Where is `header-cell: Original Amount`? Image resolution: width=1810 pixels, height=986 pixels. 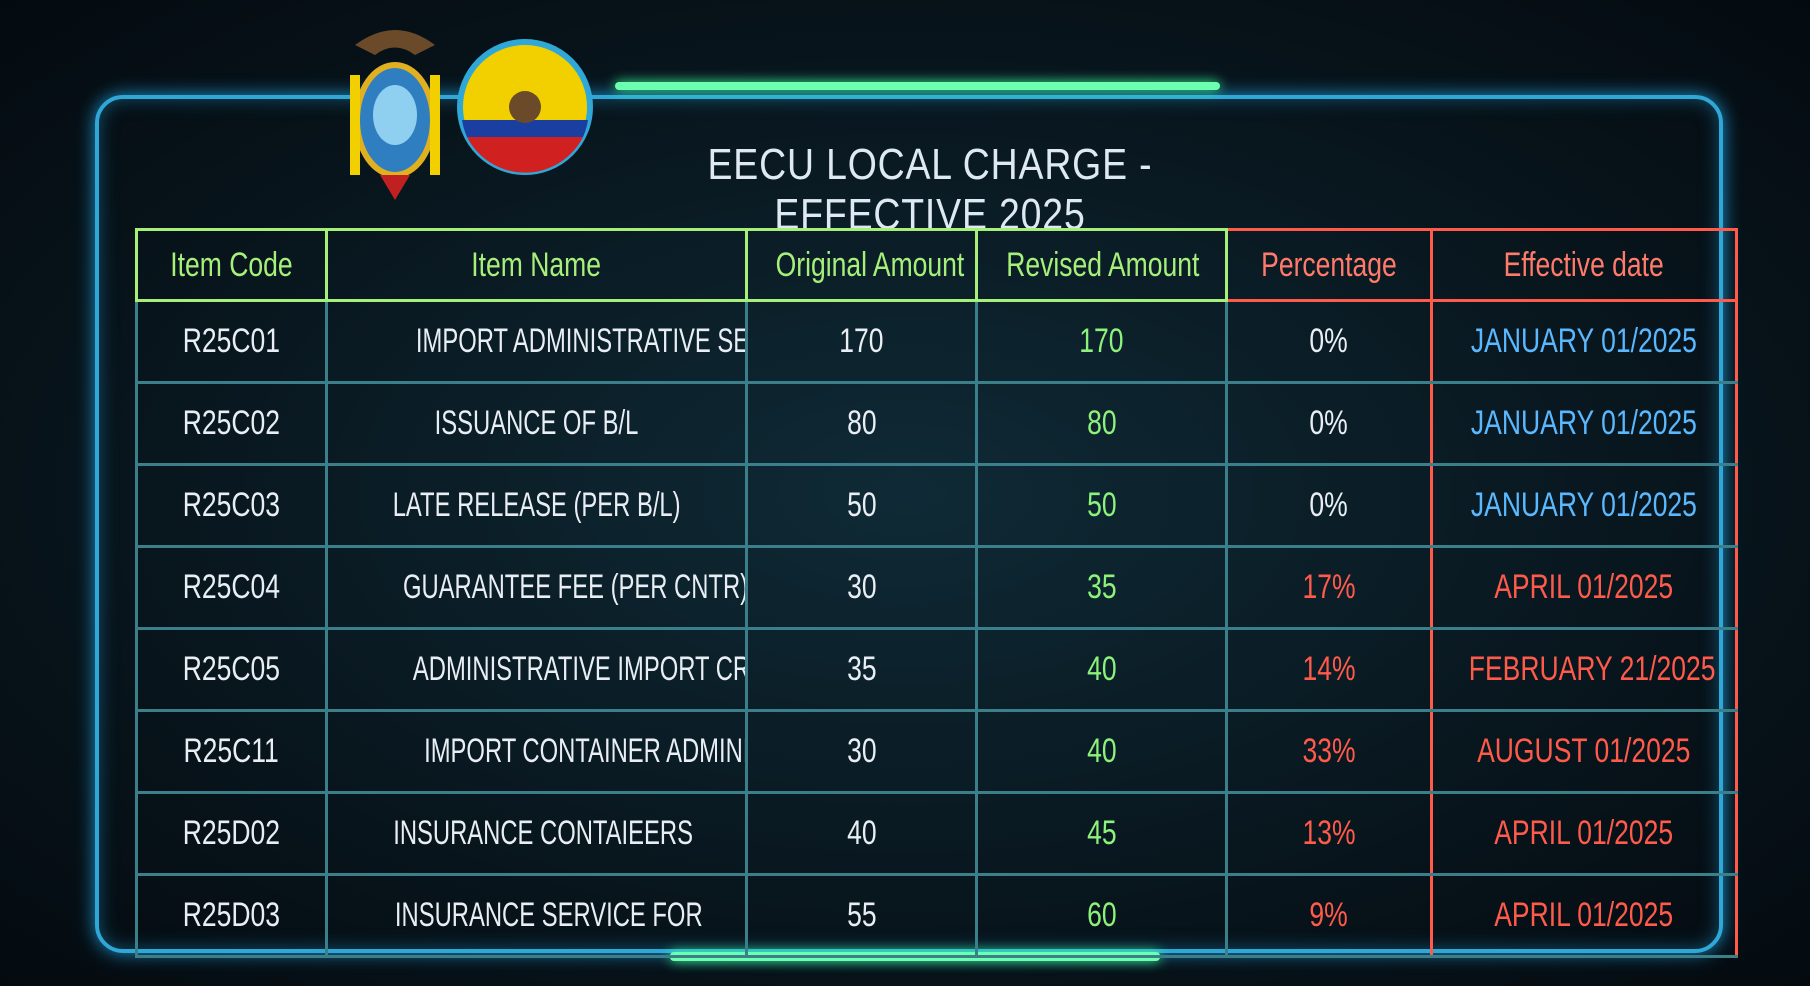 header-cell: Original Amount is located at coordinates (861, 265).